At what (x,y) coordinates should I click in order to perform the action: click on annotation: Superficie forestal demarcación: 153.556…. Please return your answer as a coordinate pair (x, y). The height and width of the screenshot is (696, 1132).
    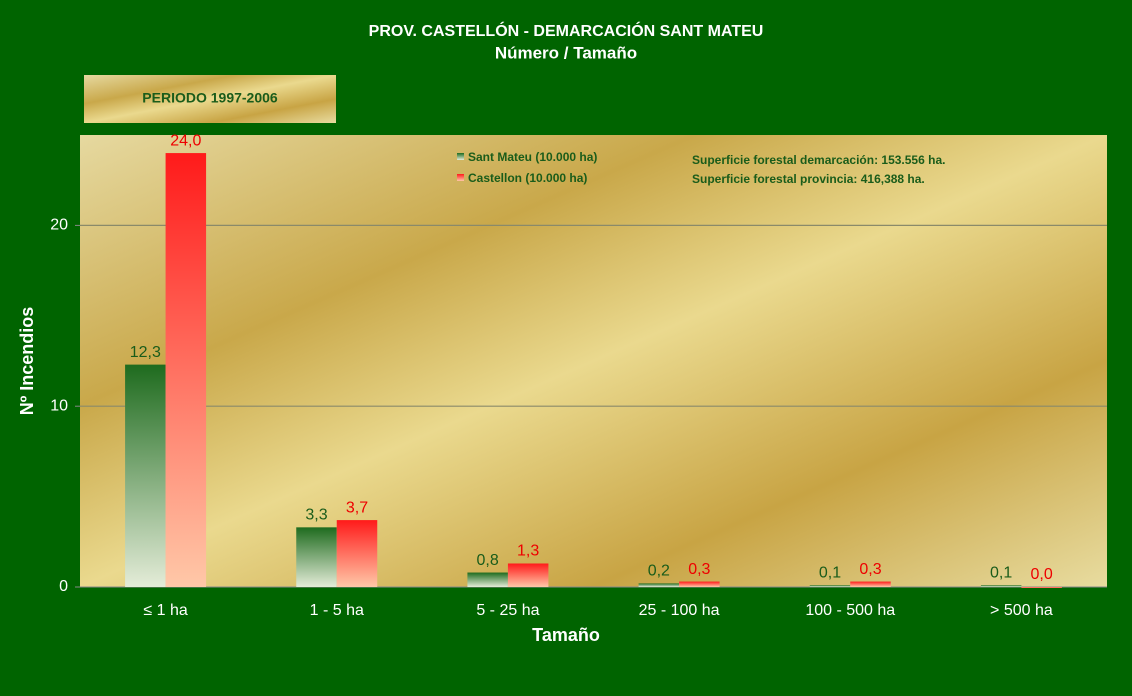
    Looking at the image, I should click on (818, 160).